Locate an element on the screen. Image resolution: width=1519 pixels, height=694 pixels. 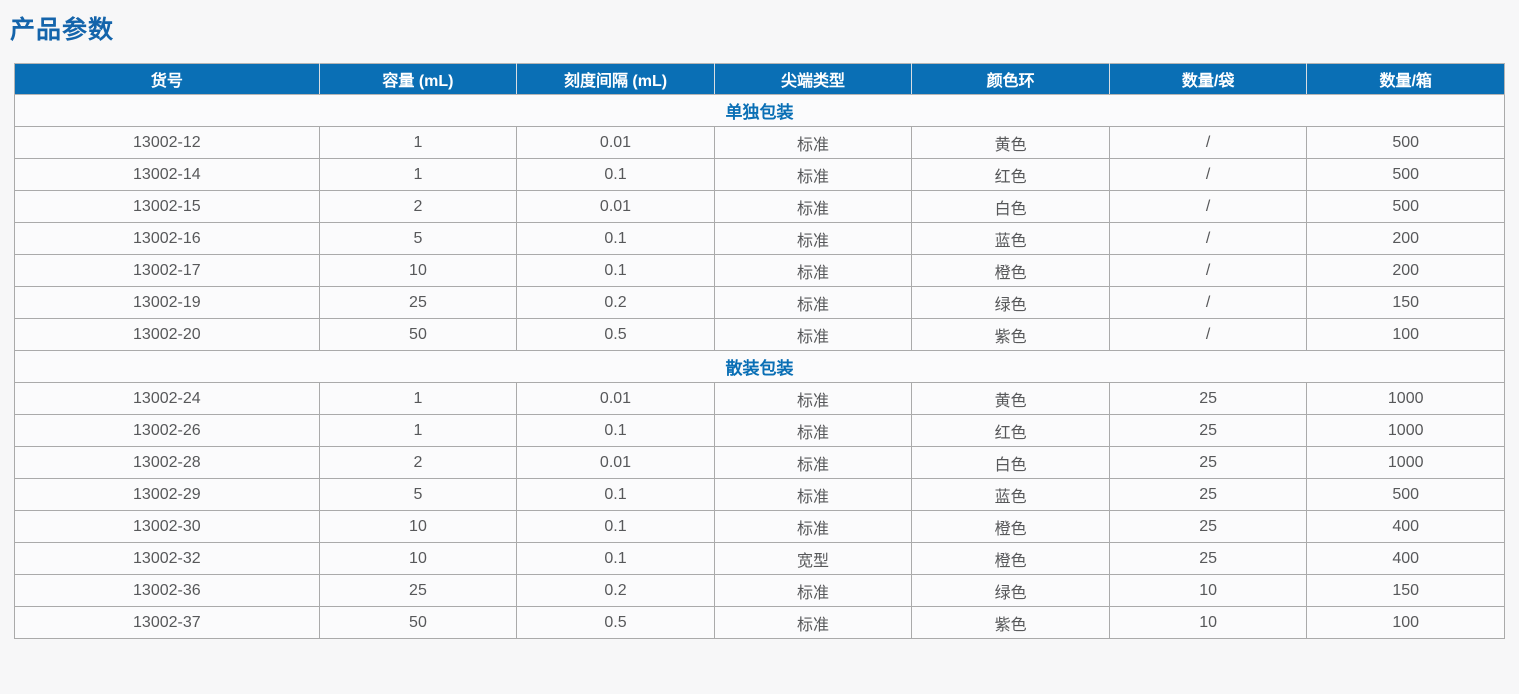
table-row: 13002-12 1 0.01 标准 黄色/500 is located at coordinates (759, 142).